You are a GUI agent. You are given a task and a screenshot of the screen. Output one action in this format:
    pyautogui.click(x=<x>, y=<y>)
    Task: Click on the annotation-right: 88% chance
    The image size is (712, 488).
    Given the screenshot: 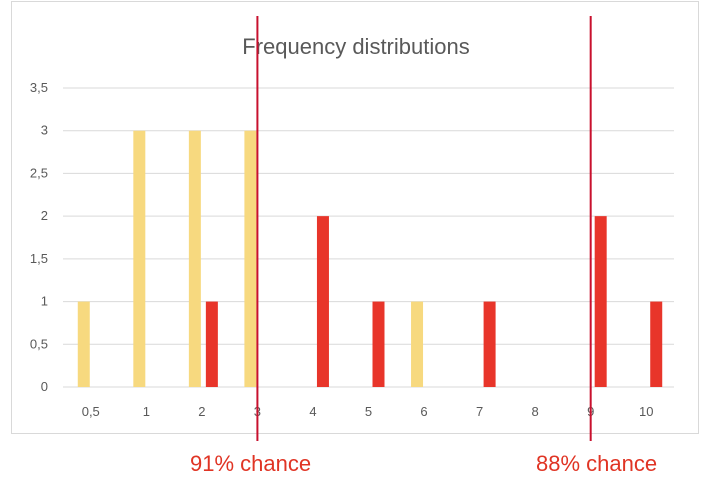 What is the action you would take?
    pyautogui.click(x=597, y=463)
    